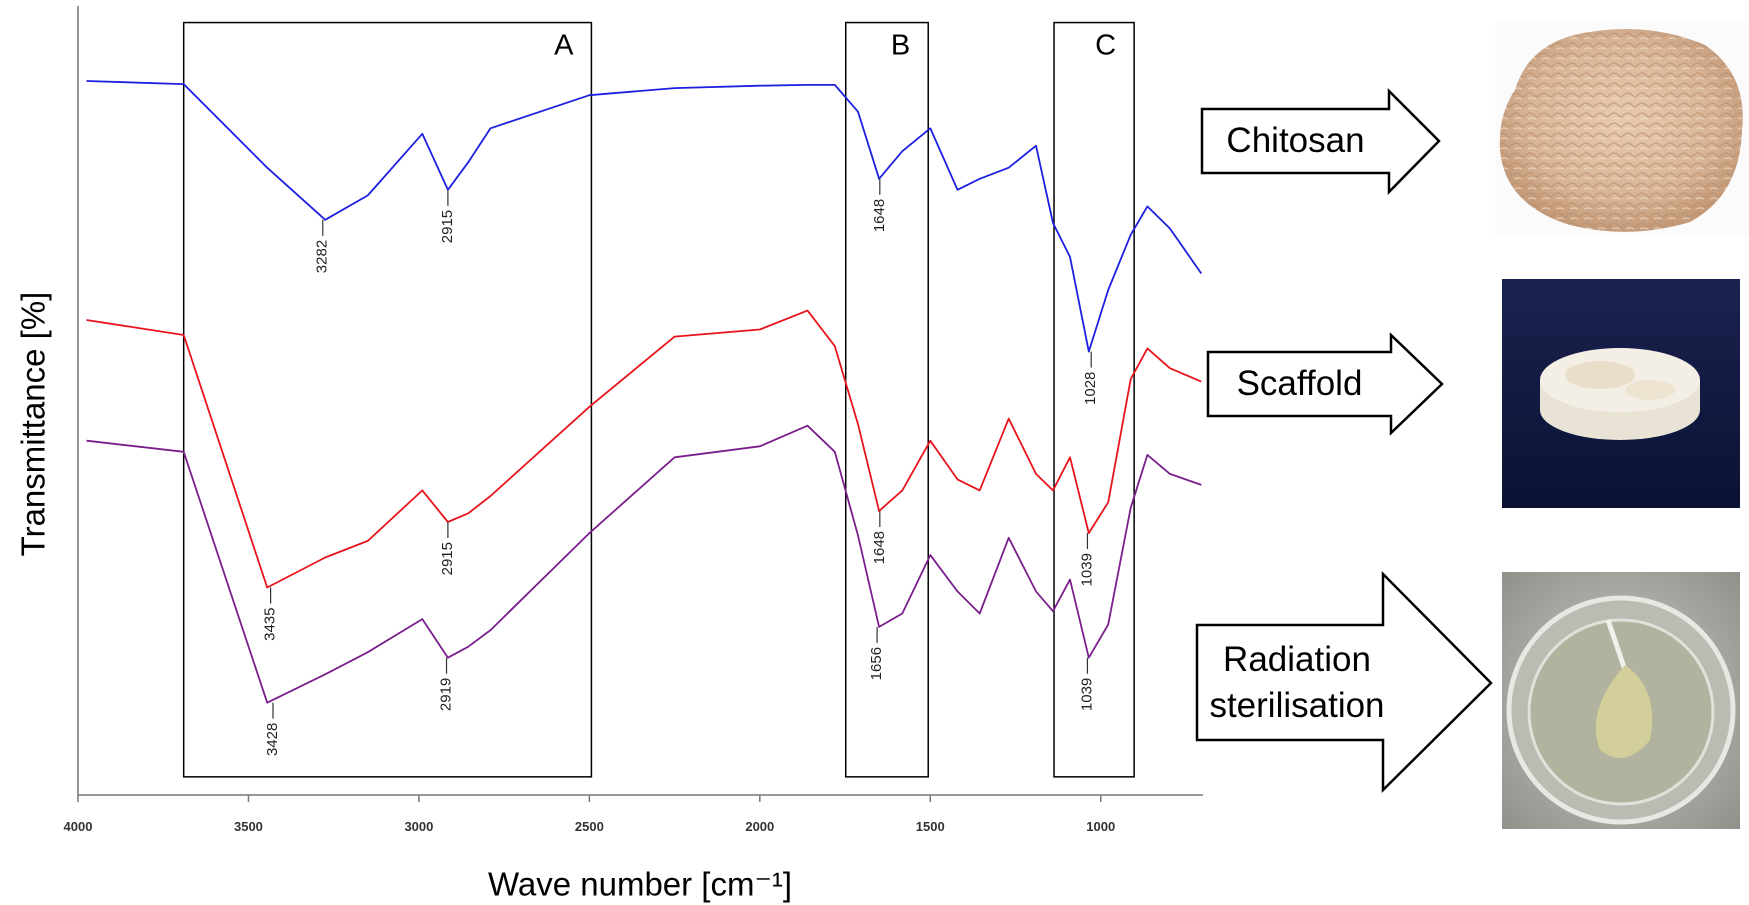  I want to click on peak-label: 3282, so click(322, 256).